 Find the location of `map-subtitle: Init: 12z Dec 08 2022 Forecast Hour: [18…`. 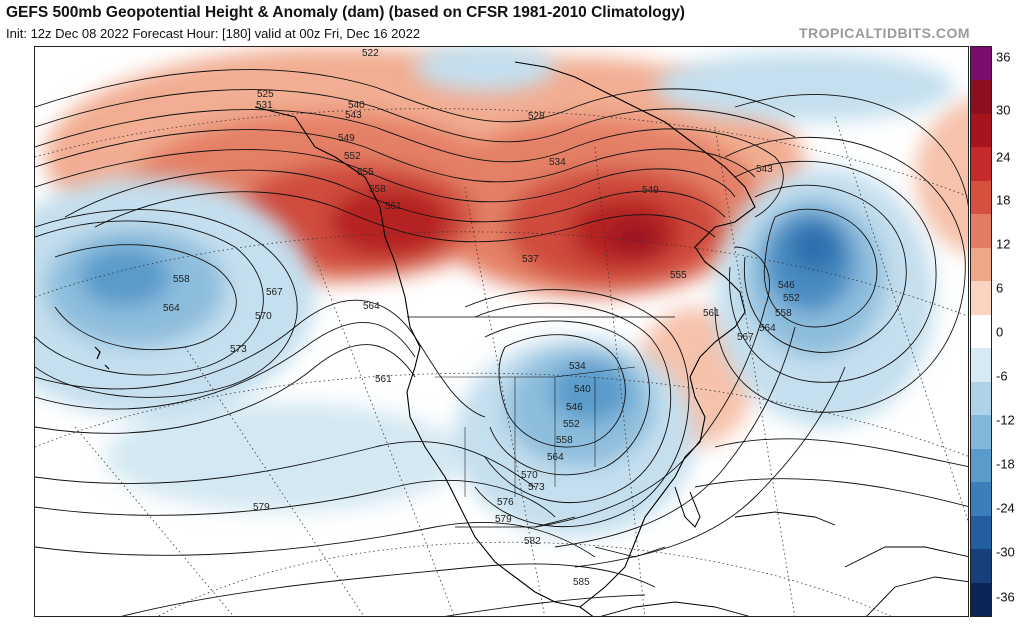

map-subtitle: Init: 12z Dec 08 2022 Forecast Hour: [18… is located at coordinates (213, 33).